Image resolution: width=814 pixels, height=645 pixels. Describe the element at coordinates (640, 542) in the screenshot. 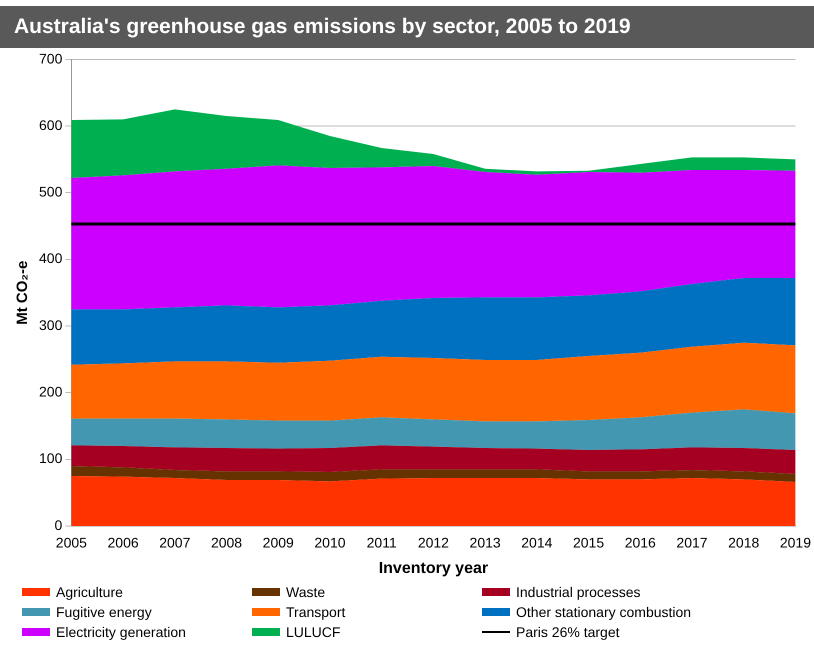

I see `x-tick-label: 2016` at that location.